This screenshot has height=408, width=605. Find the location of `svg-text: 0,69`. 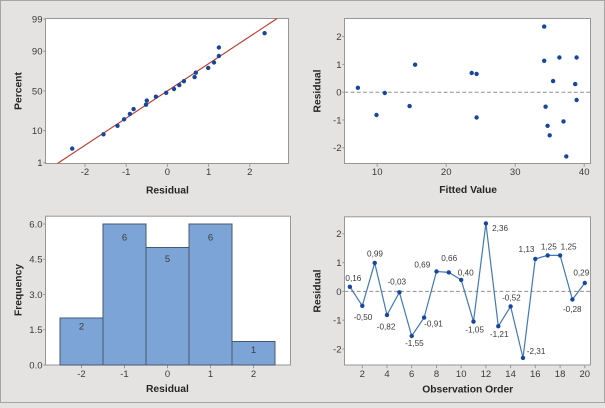

svg-text: 0,69 is located at coordinates (422, 265).